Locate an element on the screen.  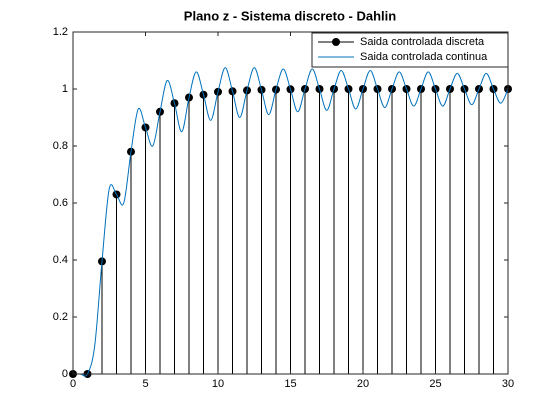
x-tick-label: 15 is located at coordinates (290, 384).